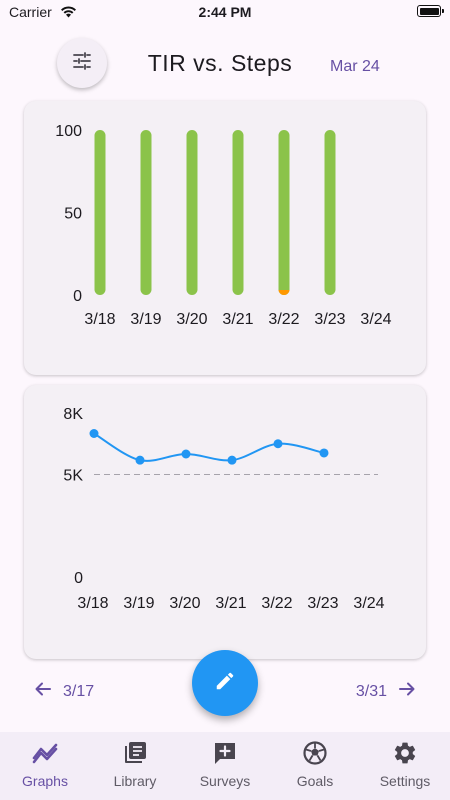 The width and height of the screenshot is (450, 800). I want to click on carrier-label: Carrier, so click(30, 12).